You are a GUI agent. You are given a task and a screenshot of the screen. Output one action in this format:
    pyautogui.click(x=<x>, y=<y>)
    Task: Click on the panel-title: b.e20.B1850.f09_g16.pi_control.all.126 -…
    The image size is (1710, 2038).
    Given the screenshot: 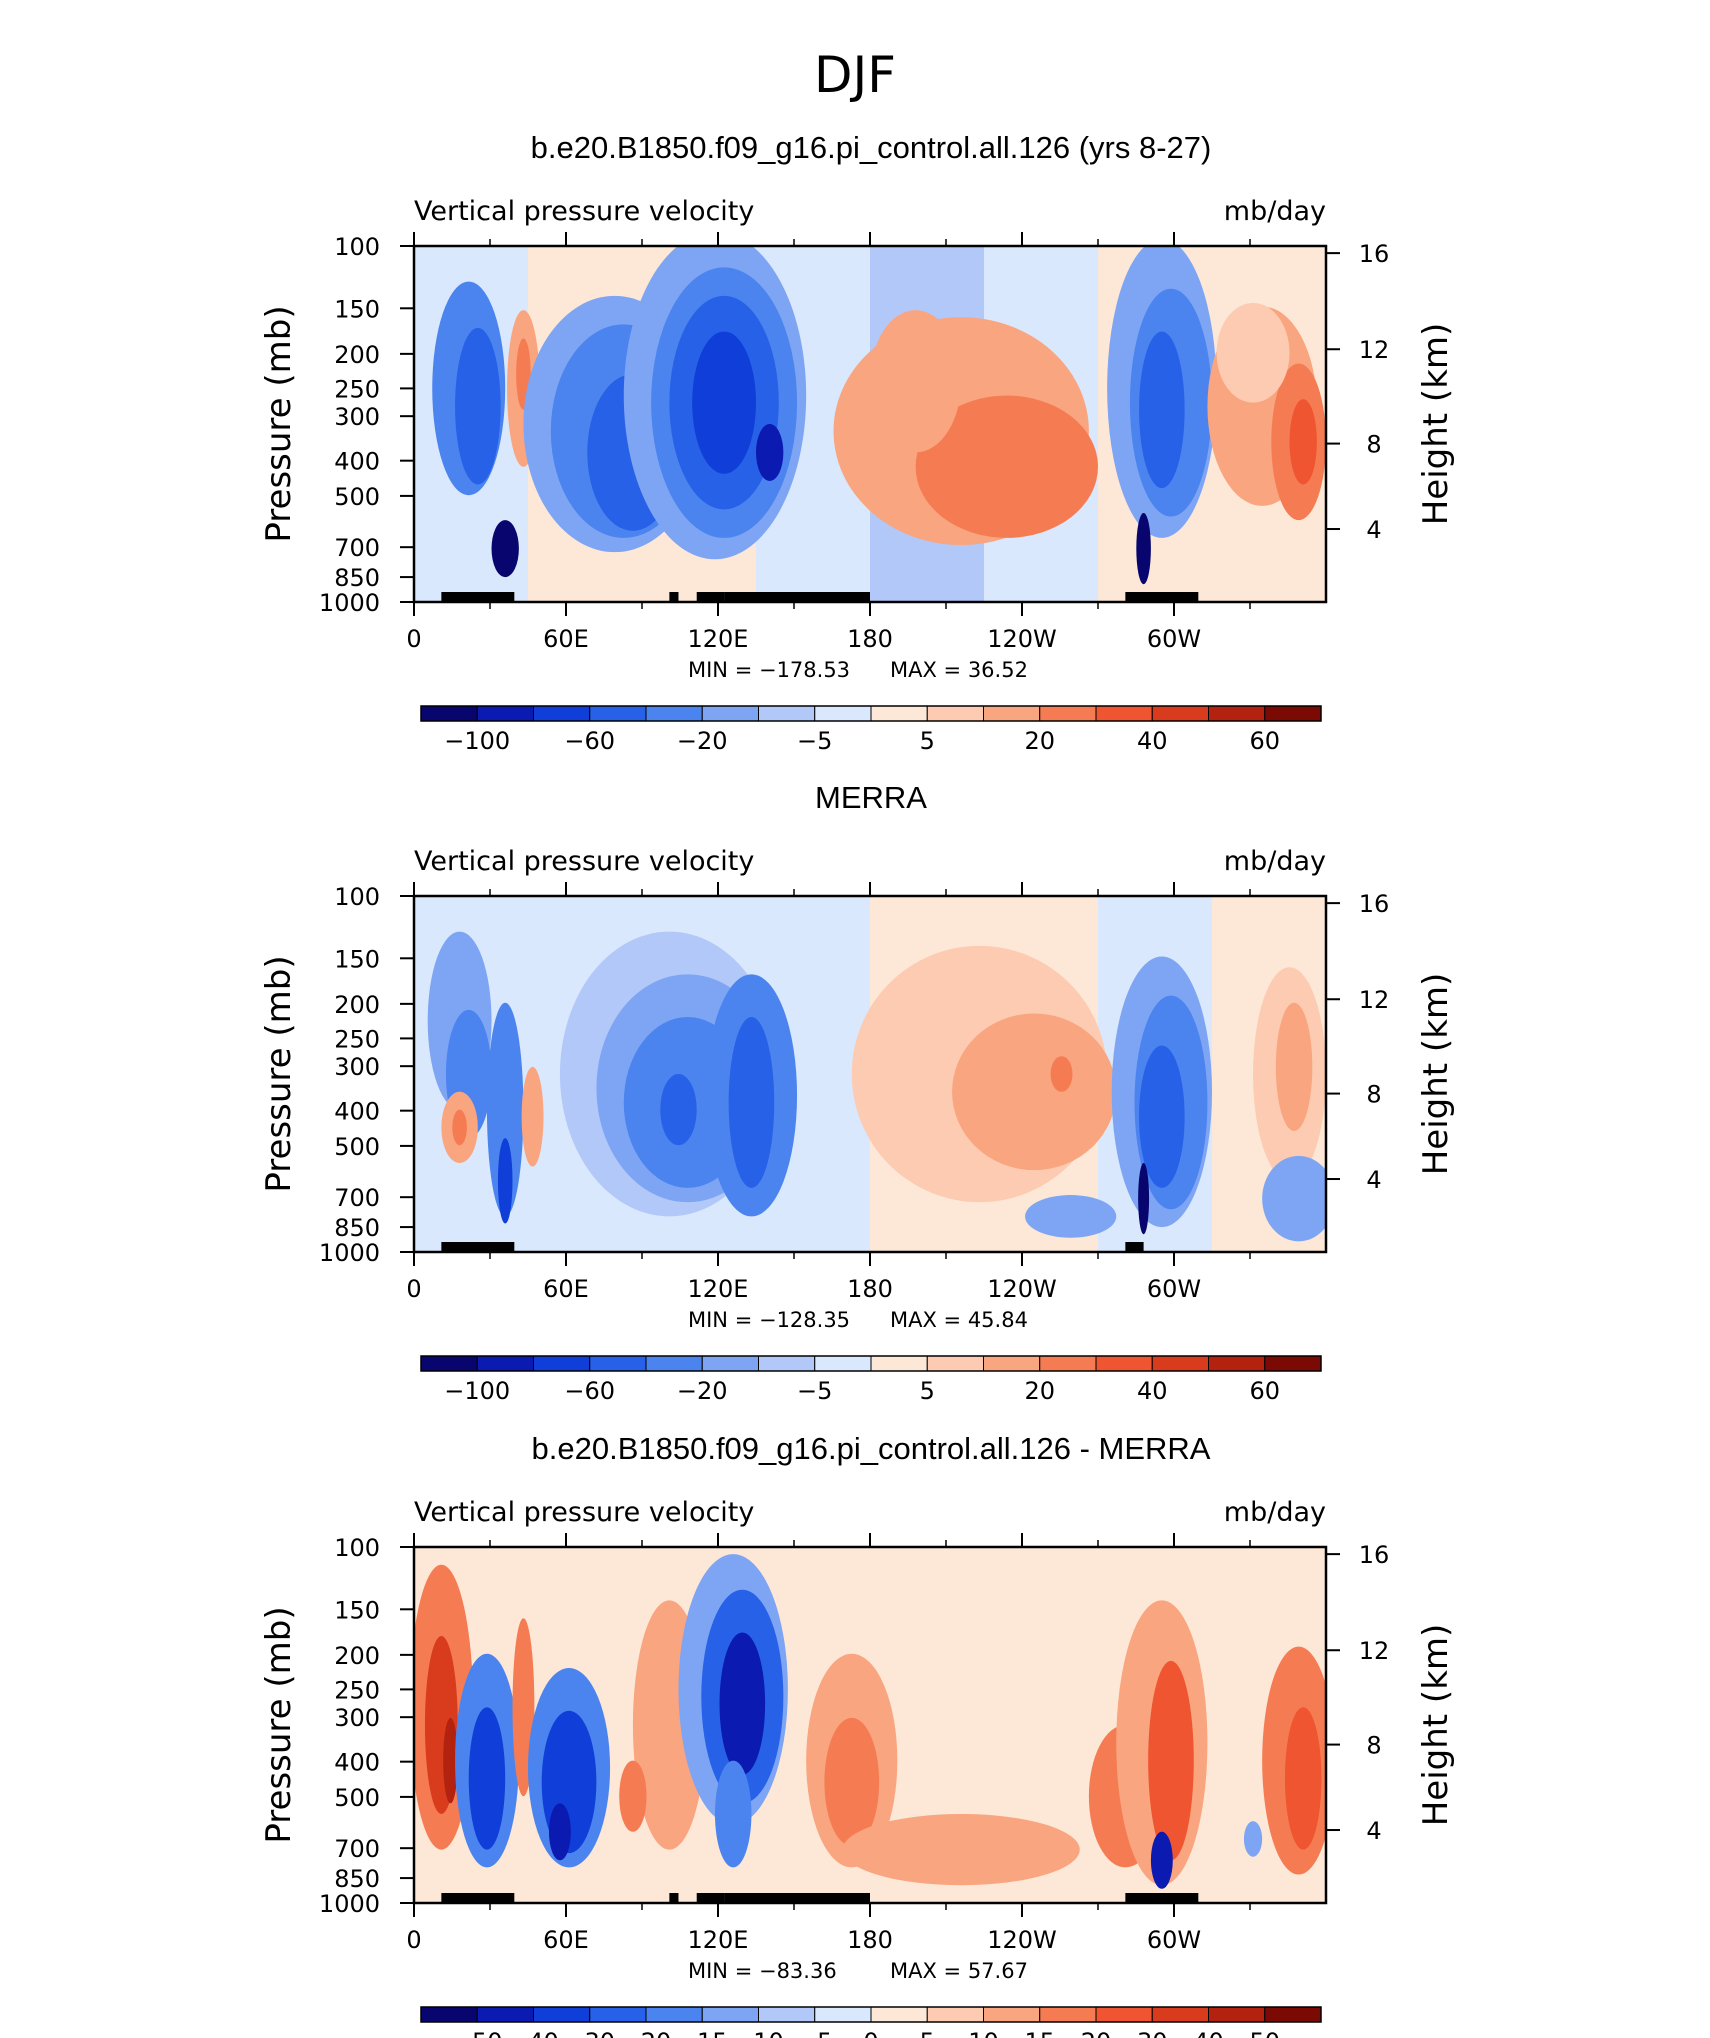 What is the action you would take?
    pyautogui.click(x=871, y=1448)
    